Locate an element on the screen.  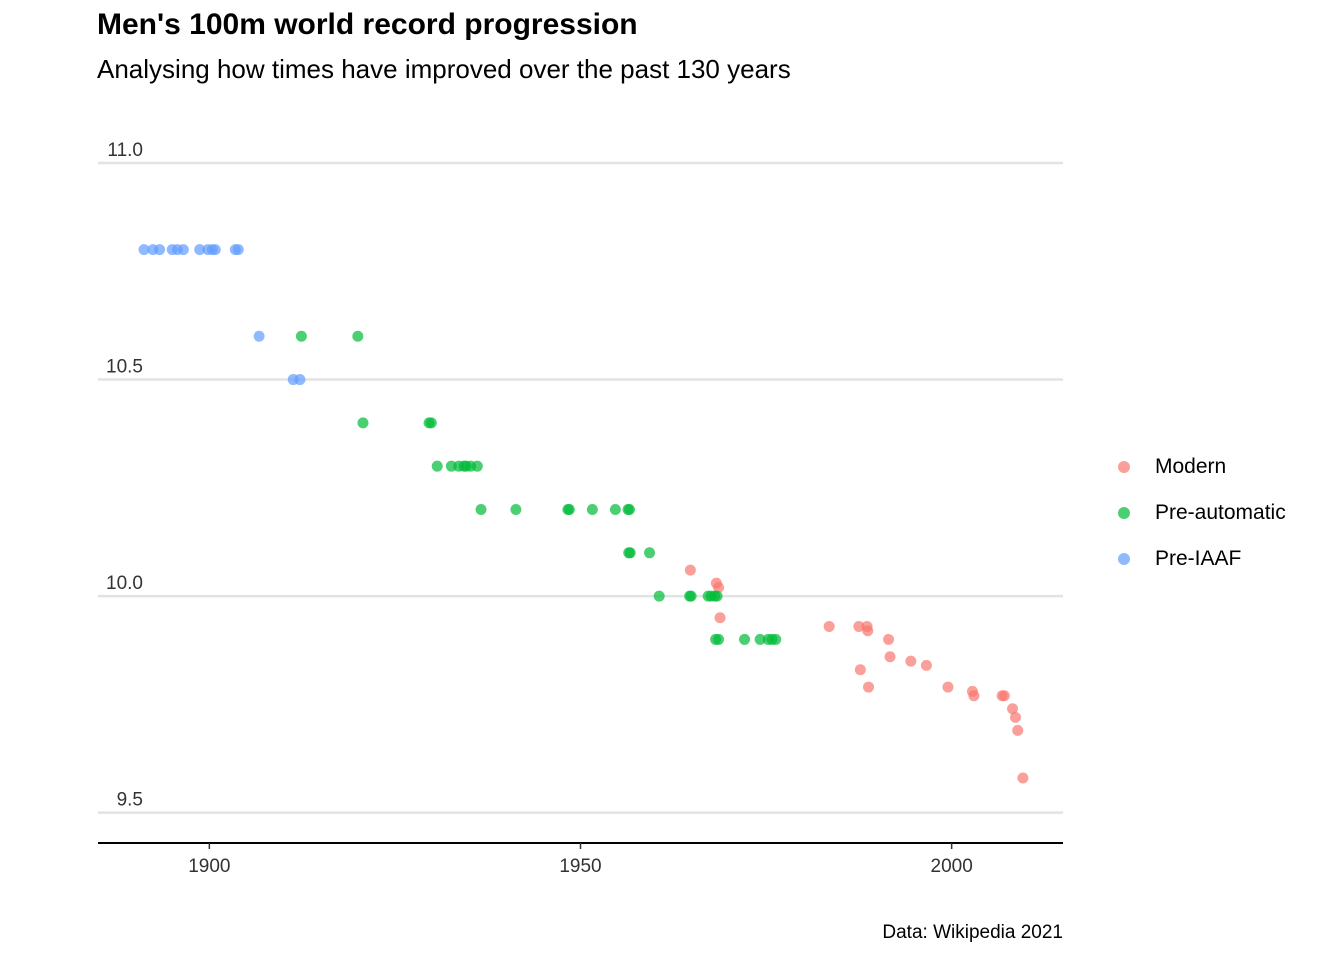
chart-title: Men's 100m world record progression is located at coordinates (367, 24).